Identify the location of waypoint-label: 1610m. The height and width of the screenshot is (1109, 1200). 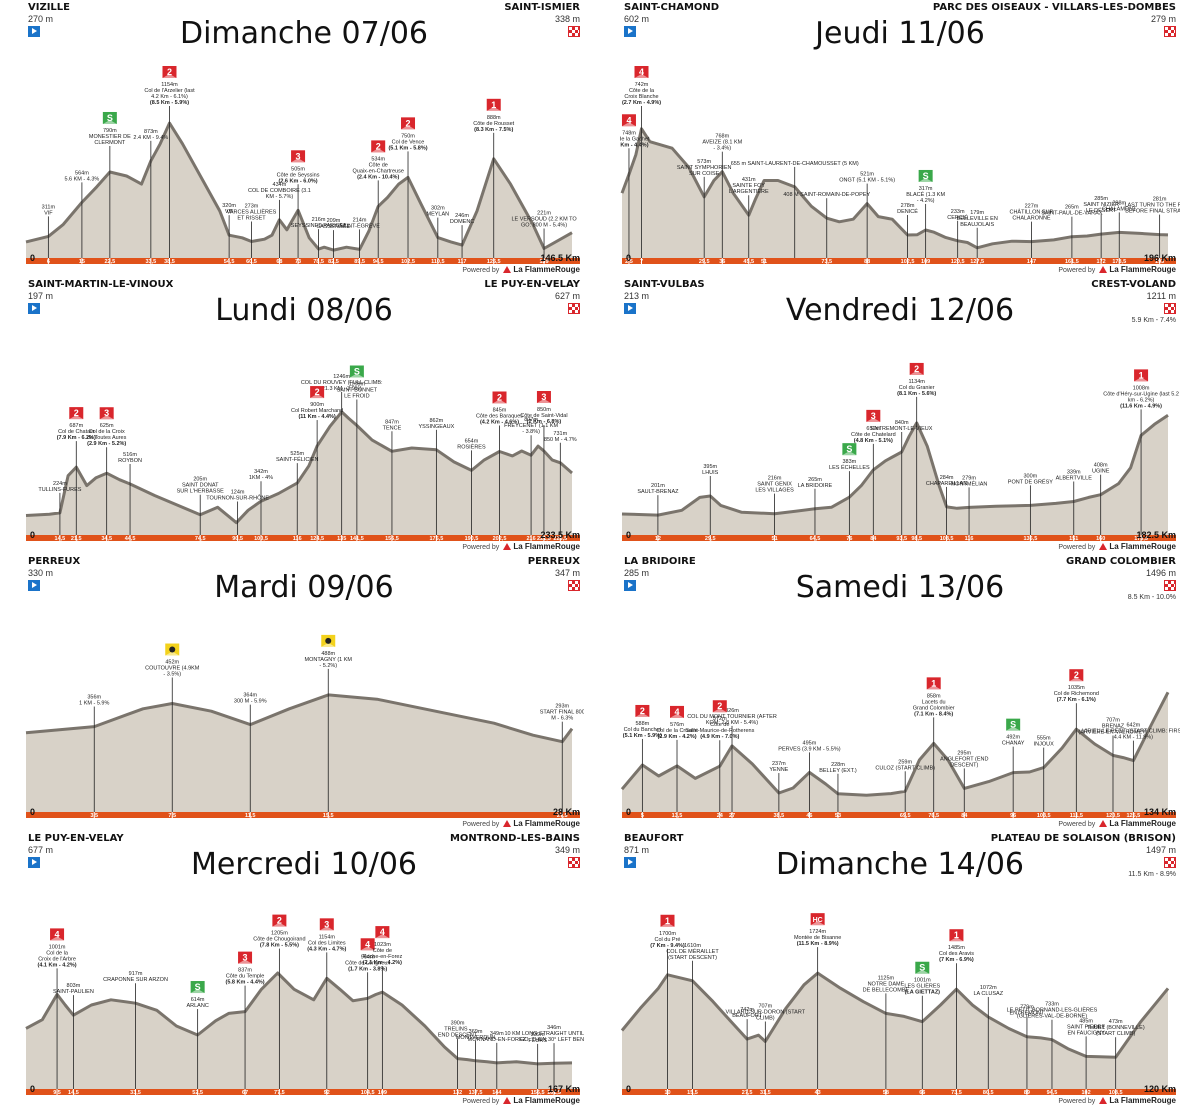
(692, 946).